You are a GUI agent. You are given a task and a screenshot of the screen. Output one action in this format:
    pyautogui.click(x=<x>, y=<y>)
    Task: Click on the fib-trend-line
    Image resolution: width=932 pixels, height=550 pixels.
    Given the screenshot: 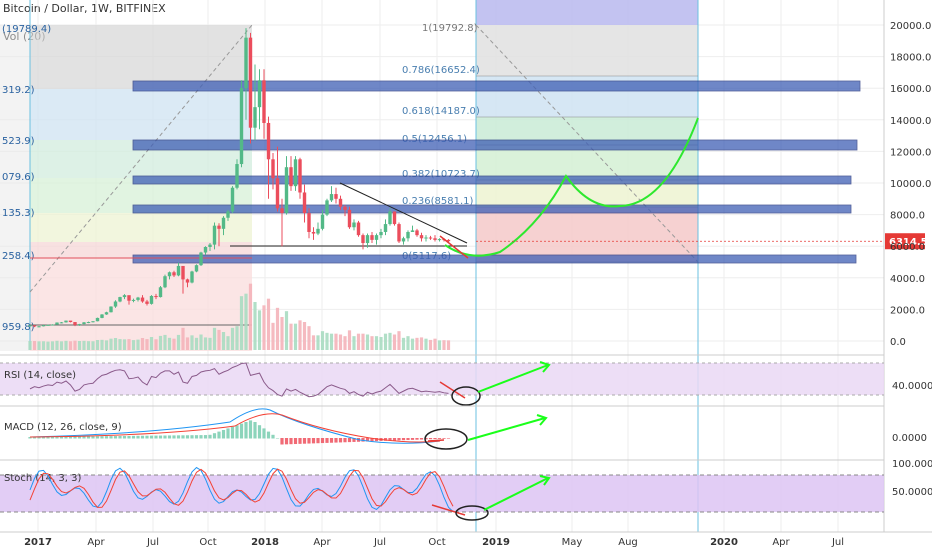 What is the action you would take?
    pyautogui.click(x=141, y=158)
    